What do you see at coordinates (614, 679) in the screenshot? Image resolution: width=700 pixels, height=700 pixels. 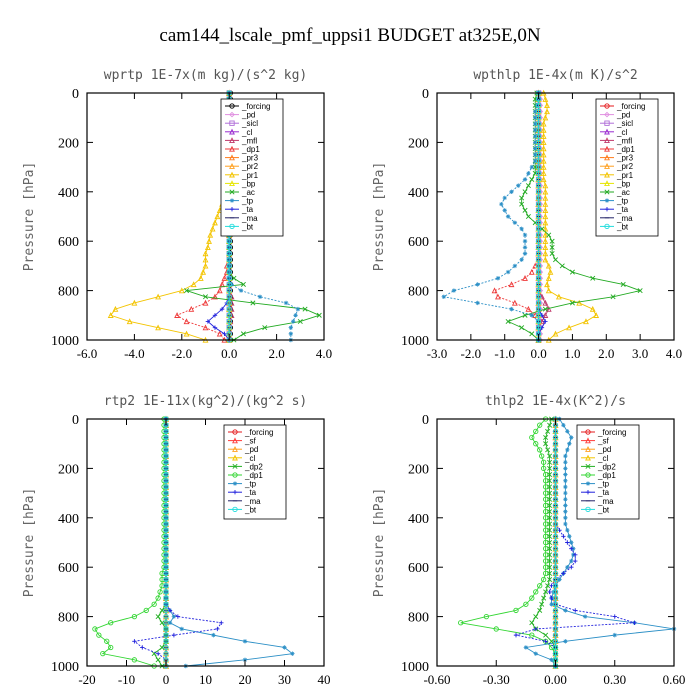 I see `x-tick-label: 0.30` at bounding box center [614, 679].